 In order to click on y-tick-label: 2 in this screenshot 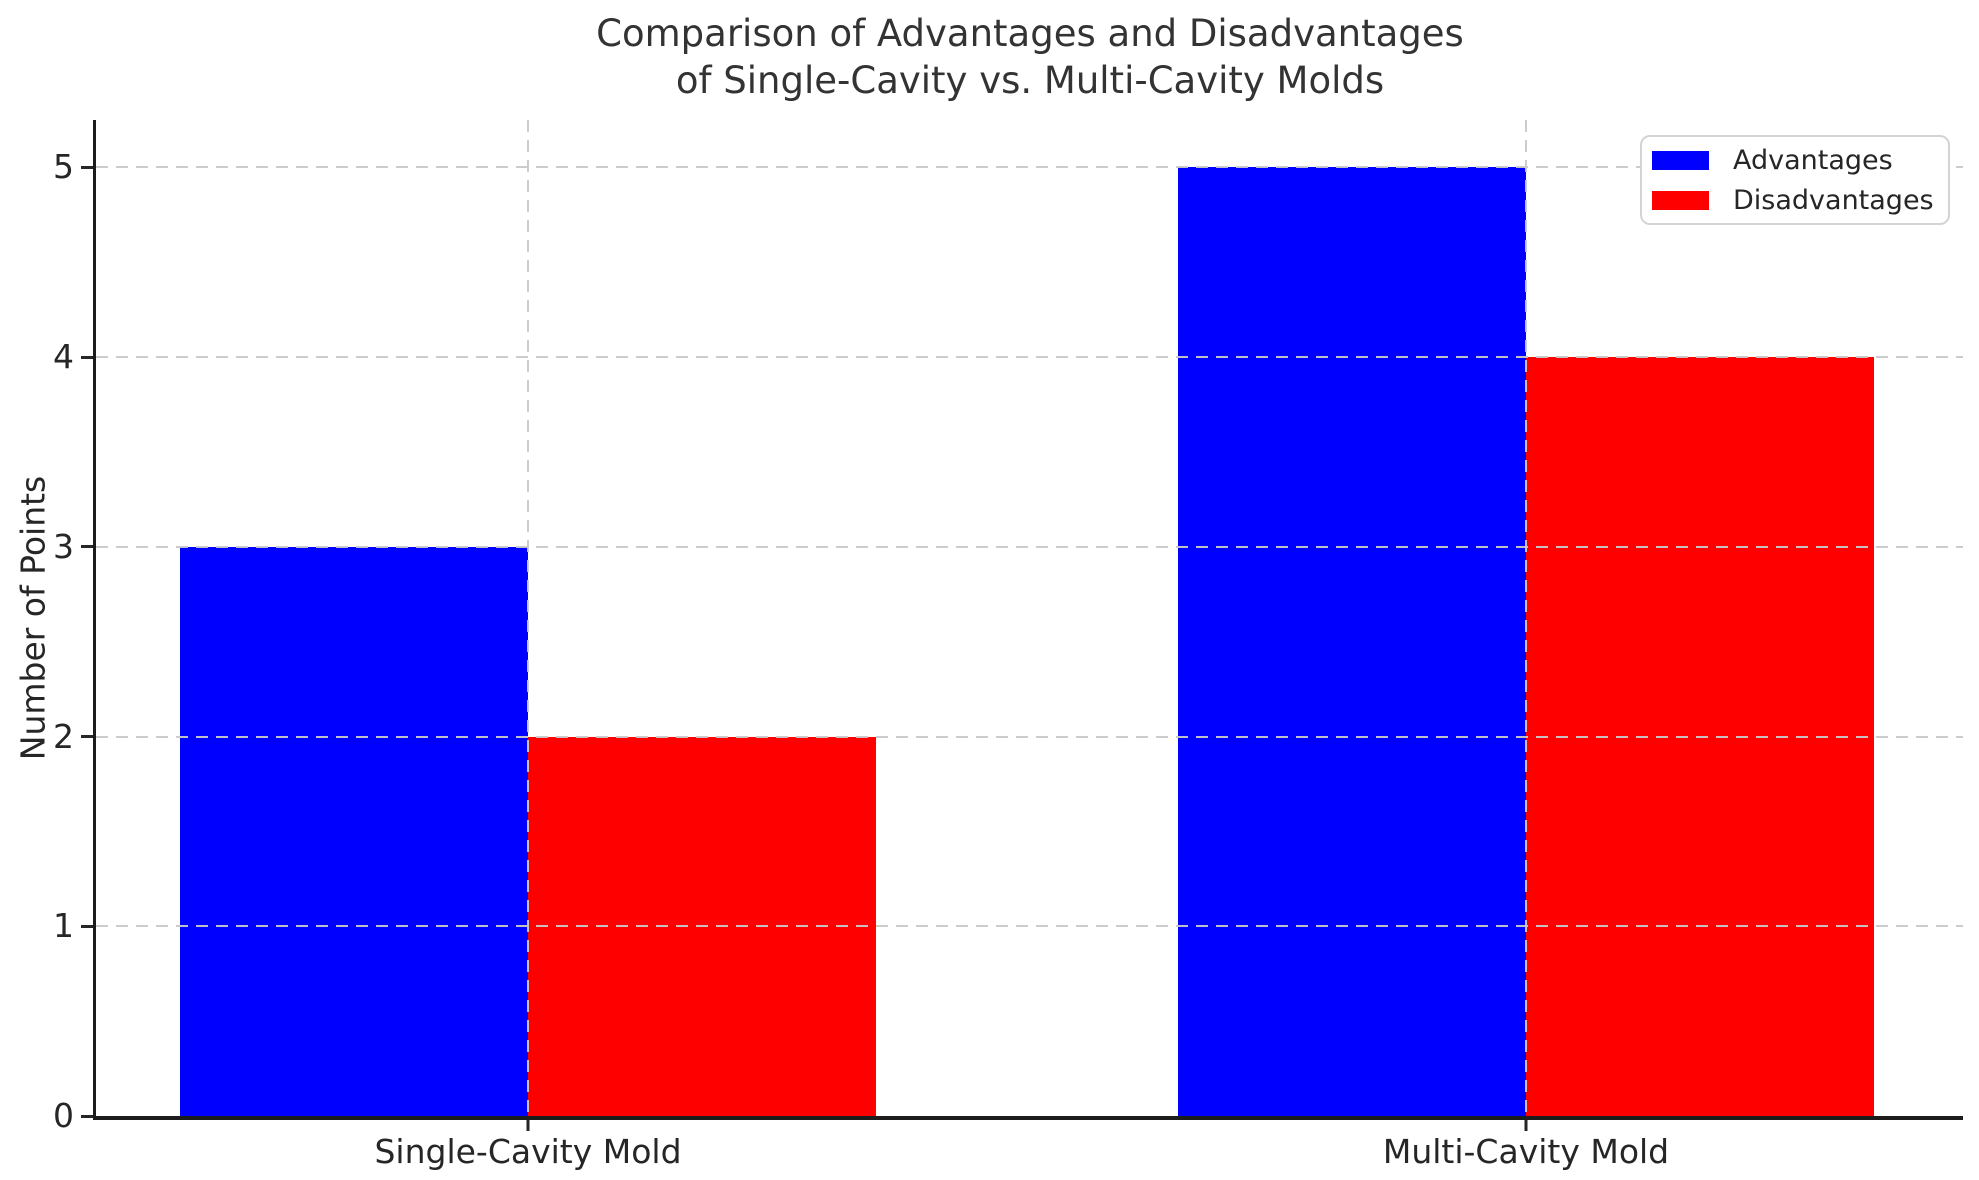, I will do `click(63, 736)`.